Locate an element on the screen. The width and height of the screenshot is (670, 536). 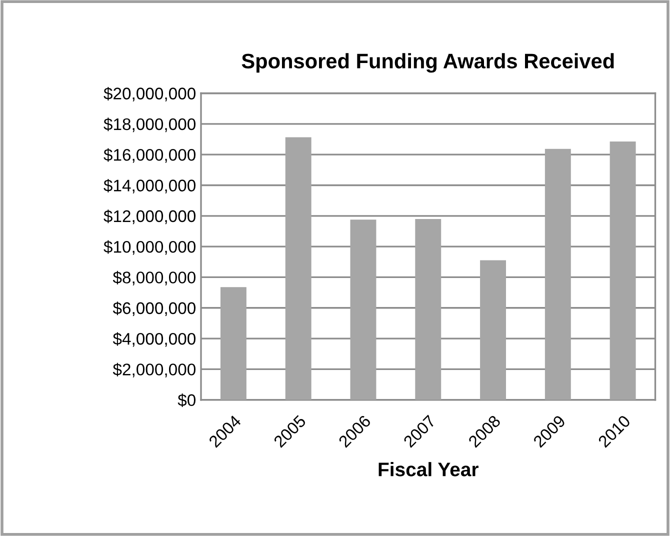
y-tick-label: $2,000,000 is located at coordinates (154, 370).